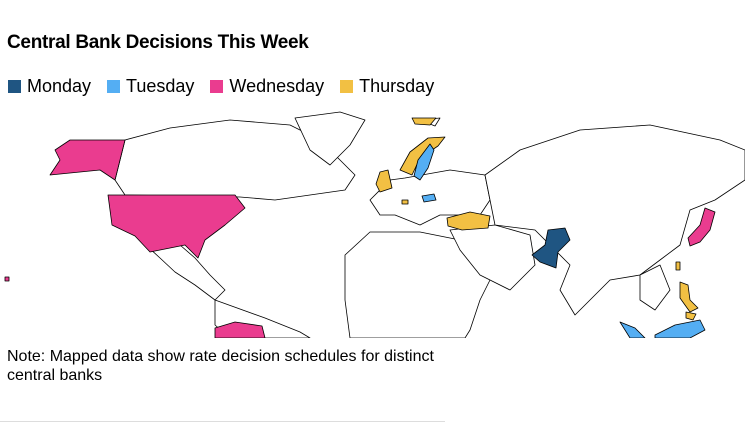 Image resolution: width=745 pixels, height=423 pixels. What do you see at coordinates (655, 287) in the screenshot?
I see `southeast-asia` at bounding box center [655, 287].